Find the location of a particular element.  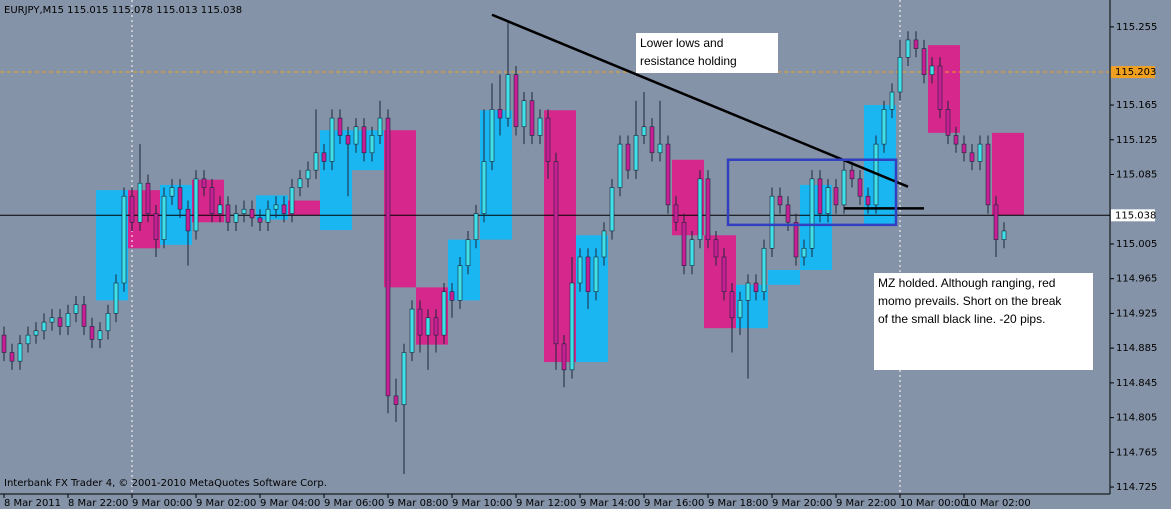

x-tick-label: 9 Mar 04:00 is located at coordinates (290, 503).